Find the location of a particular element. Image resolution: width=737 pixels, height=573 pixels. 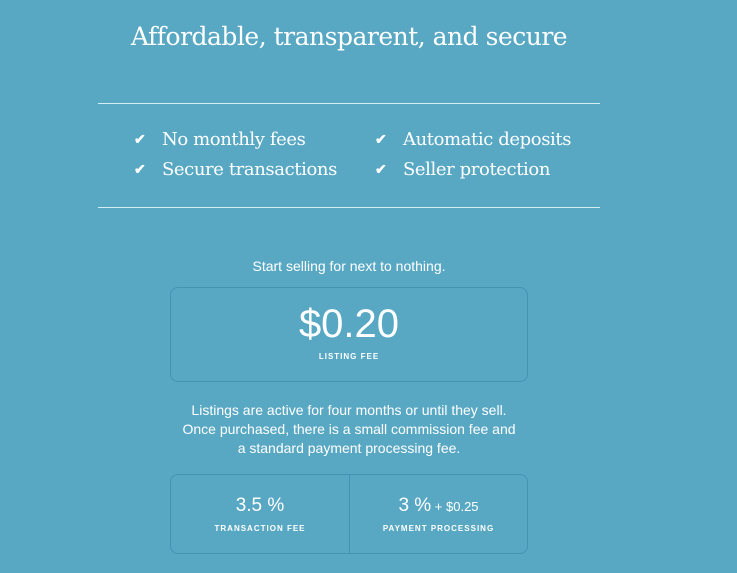

feature-item: ✔ Seller protection is located at coordinates (462, 169).